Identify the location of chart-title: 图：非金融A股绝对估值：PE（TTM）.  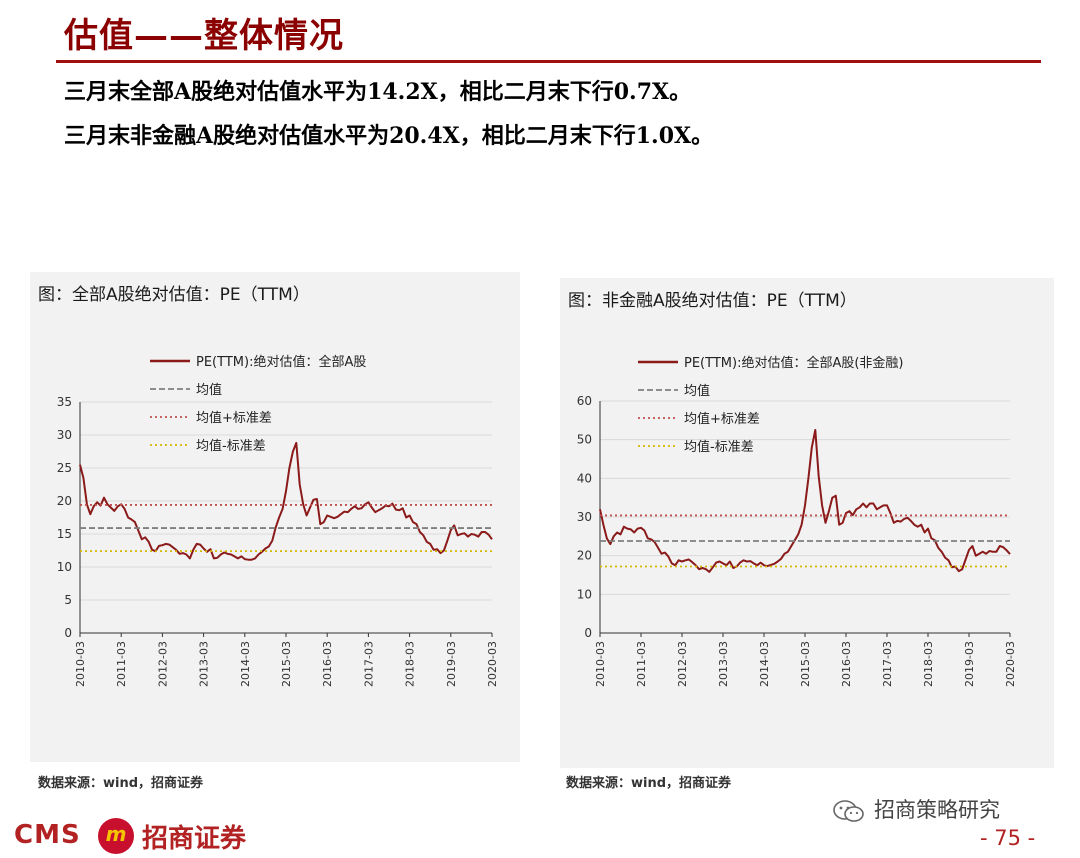
(712, 301).